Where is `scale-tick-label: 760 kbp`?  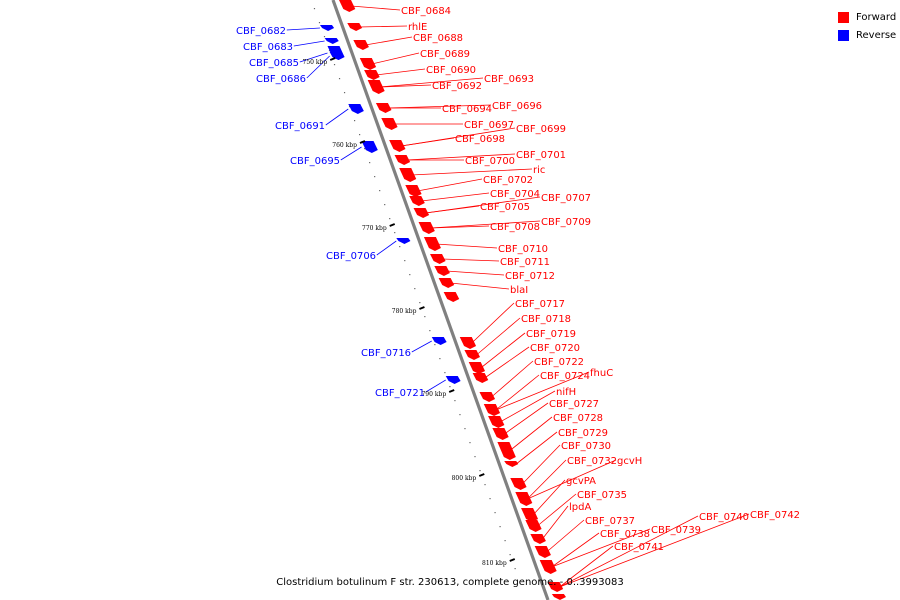 scale-tick-label: 760 kbp is located at coordinates (344, 145).